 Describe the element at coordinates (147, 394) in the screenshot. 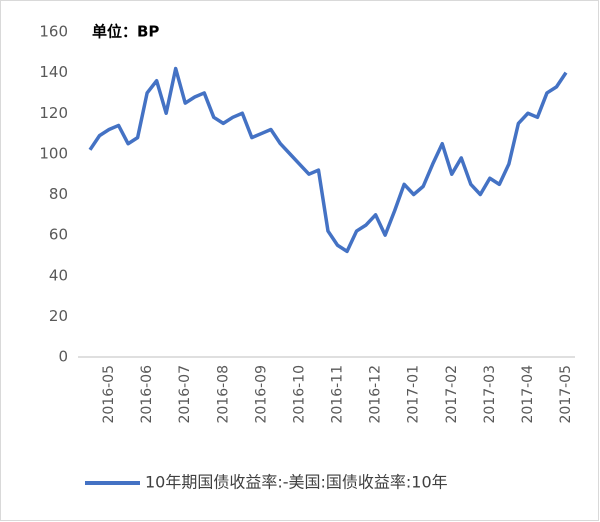

I see `x-tick-label: 2016-06` at that location.